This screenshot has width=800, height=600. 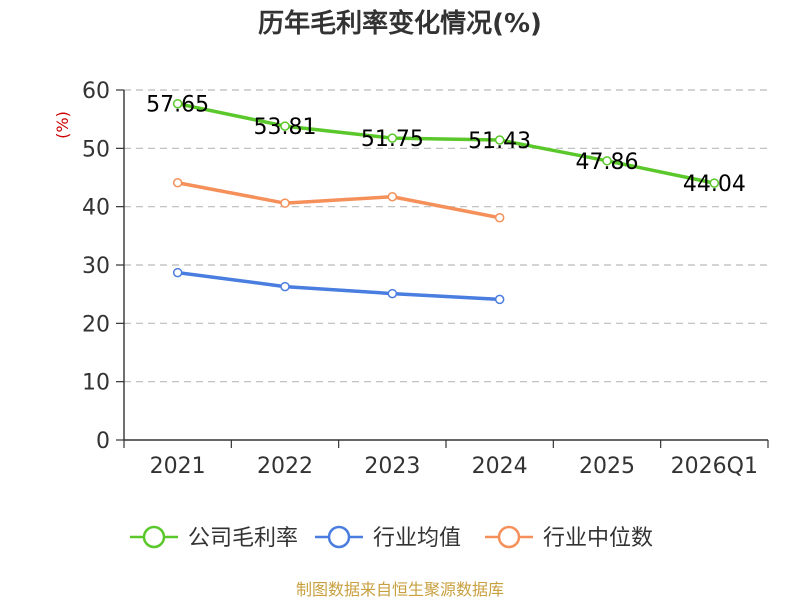 I want to click on data-labels: 57.65 53.81 51.75 51.43 47.86 44.04, so click(x=446, y=145).